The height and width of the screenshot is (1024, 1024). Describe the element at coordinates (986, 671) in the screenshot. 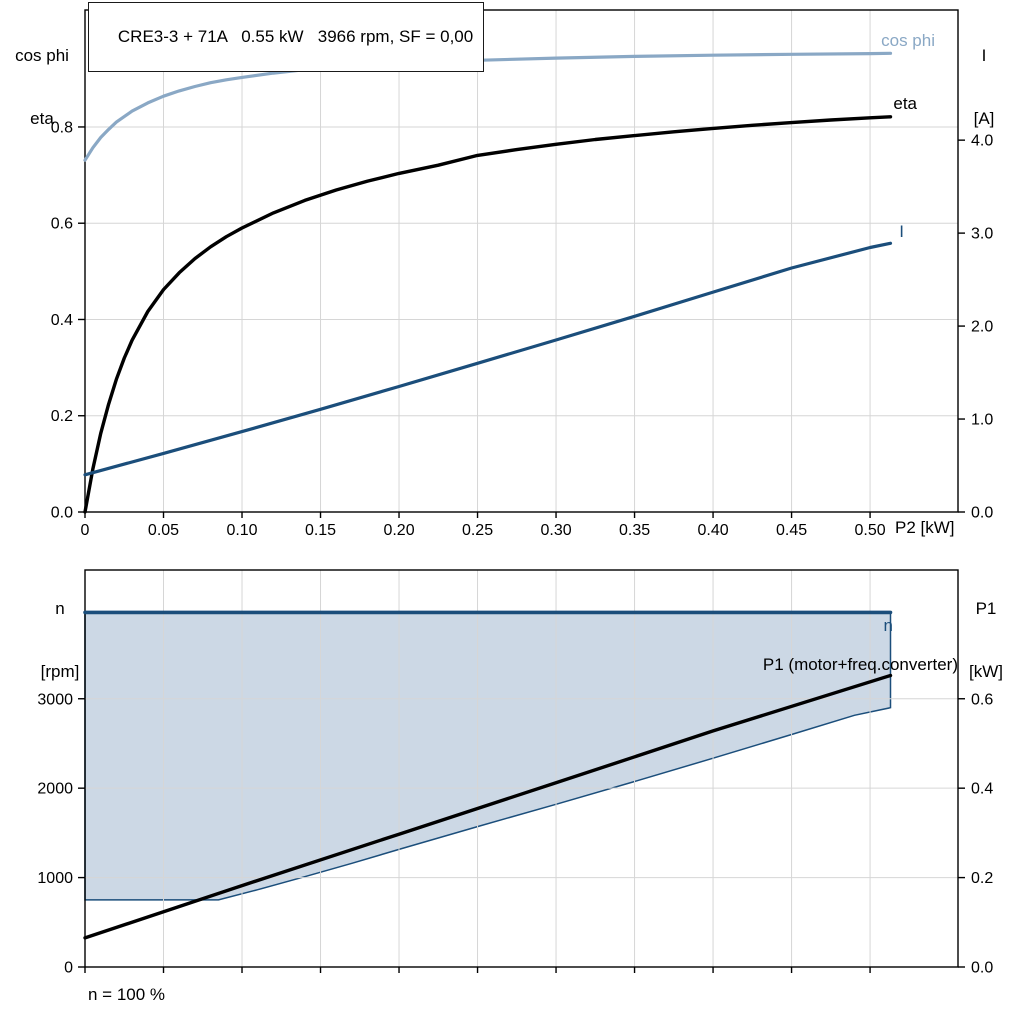

I see `axis-title-p1-unit: [kW]` at that location.